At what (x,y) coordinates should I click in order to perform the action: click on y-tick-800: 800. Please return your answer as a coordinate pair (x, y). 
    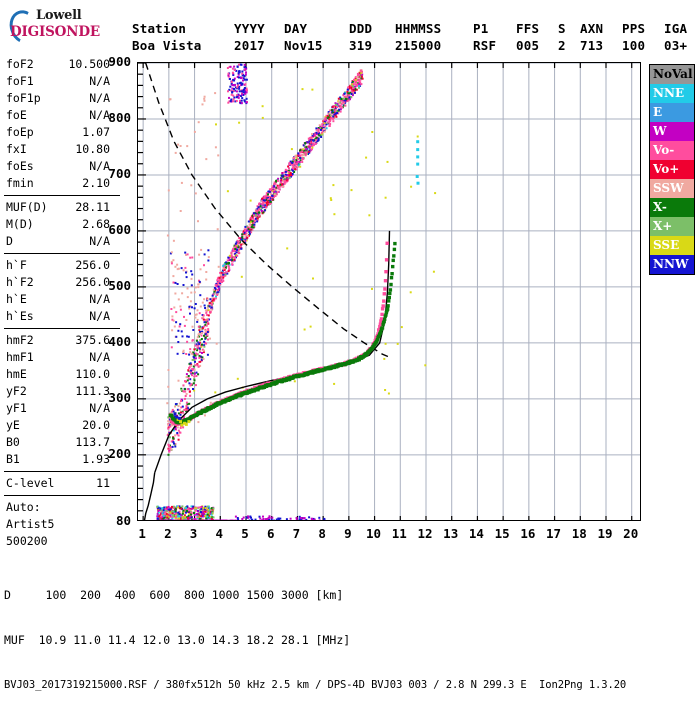
    Looking at the image, I should click on (119, 118).